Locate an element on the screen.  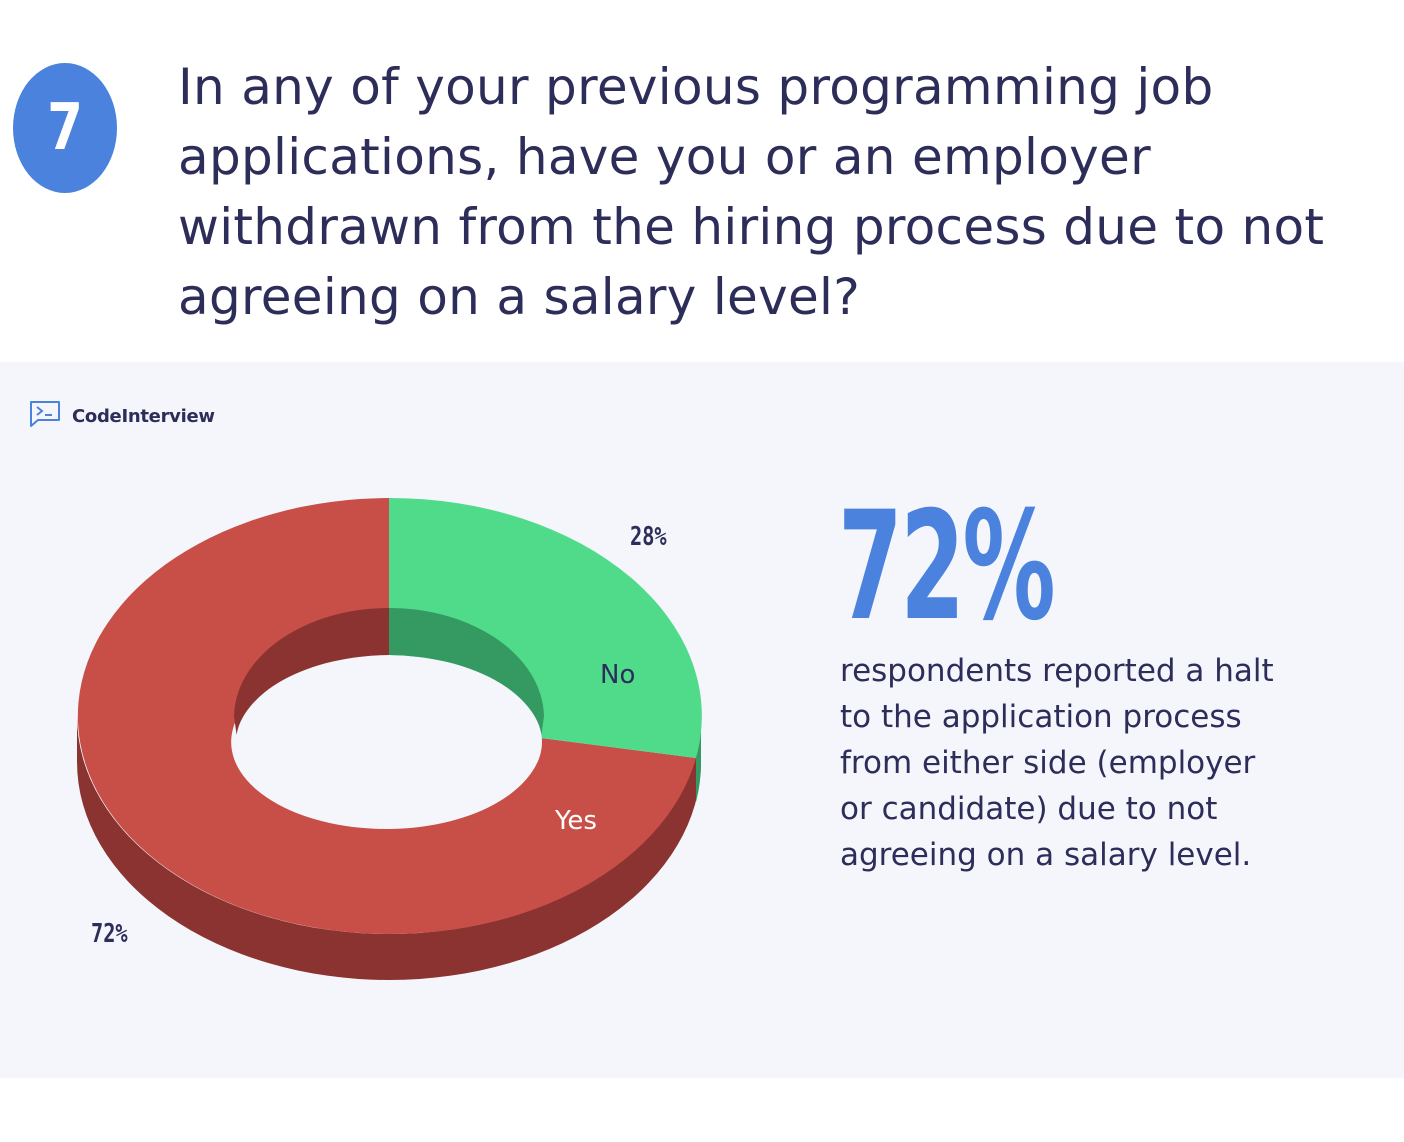
brand-logo: CodeInterview is located at coordinates (121, 416).